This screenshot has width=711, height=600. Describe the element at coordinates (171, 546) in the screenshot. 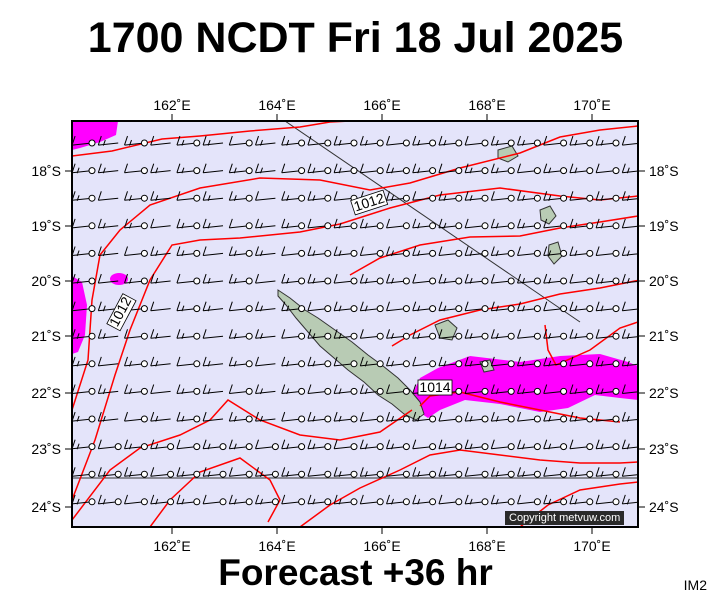

I see `lon-label-bottom: 162˚E` at that location.